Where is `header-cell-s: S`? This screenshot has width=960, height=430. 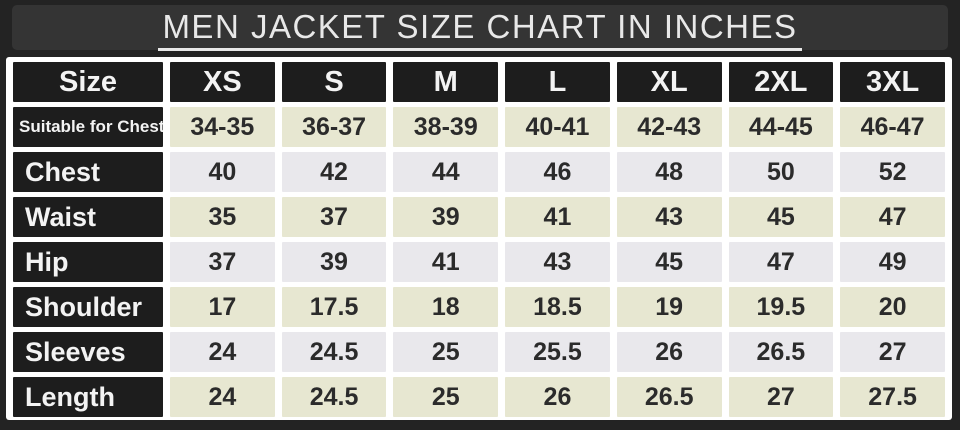
header-cell-s: S is located at coordinates (334, 82).